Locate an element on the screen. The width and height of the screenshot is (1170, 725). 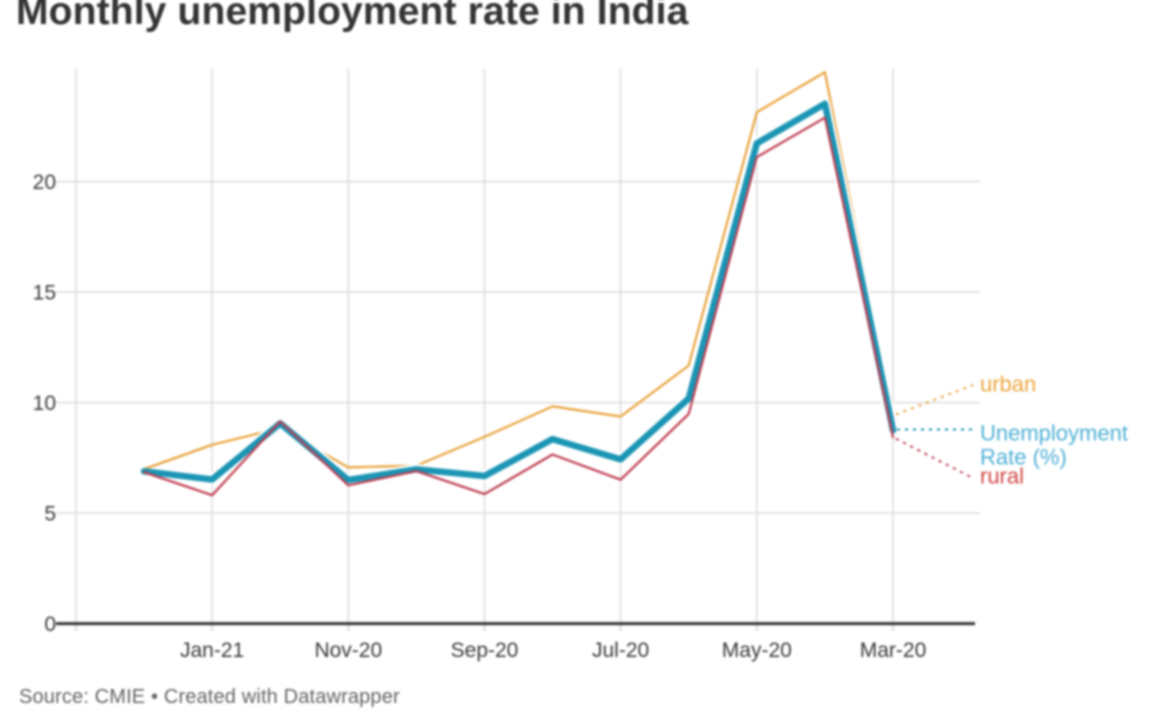
svg-text: 0 is located at coordinates (50, 624).